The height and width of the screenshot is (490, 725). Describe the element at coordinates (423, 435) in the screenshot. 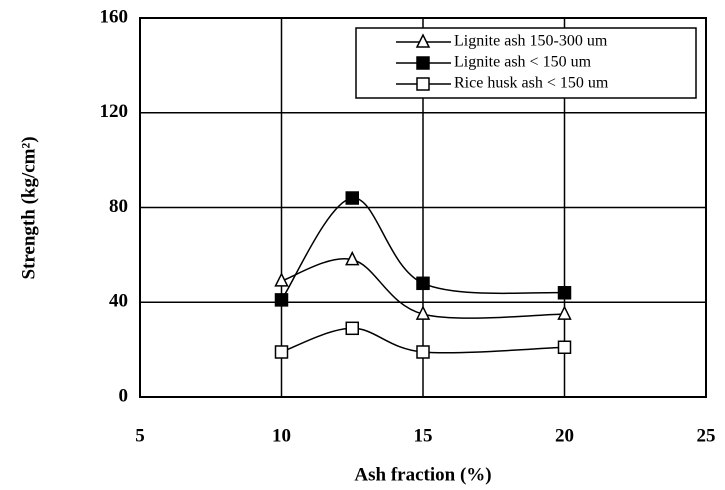

I see `x-tick-label: 15` at that location.